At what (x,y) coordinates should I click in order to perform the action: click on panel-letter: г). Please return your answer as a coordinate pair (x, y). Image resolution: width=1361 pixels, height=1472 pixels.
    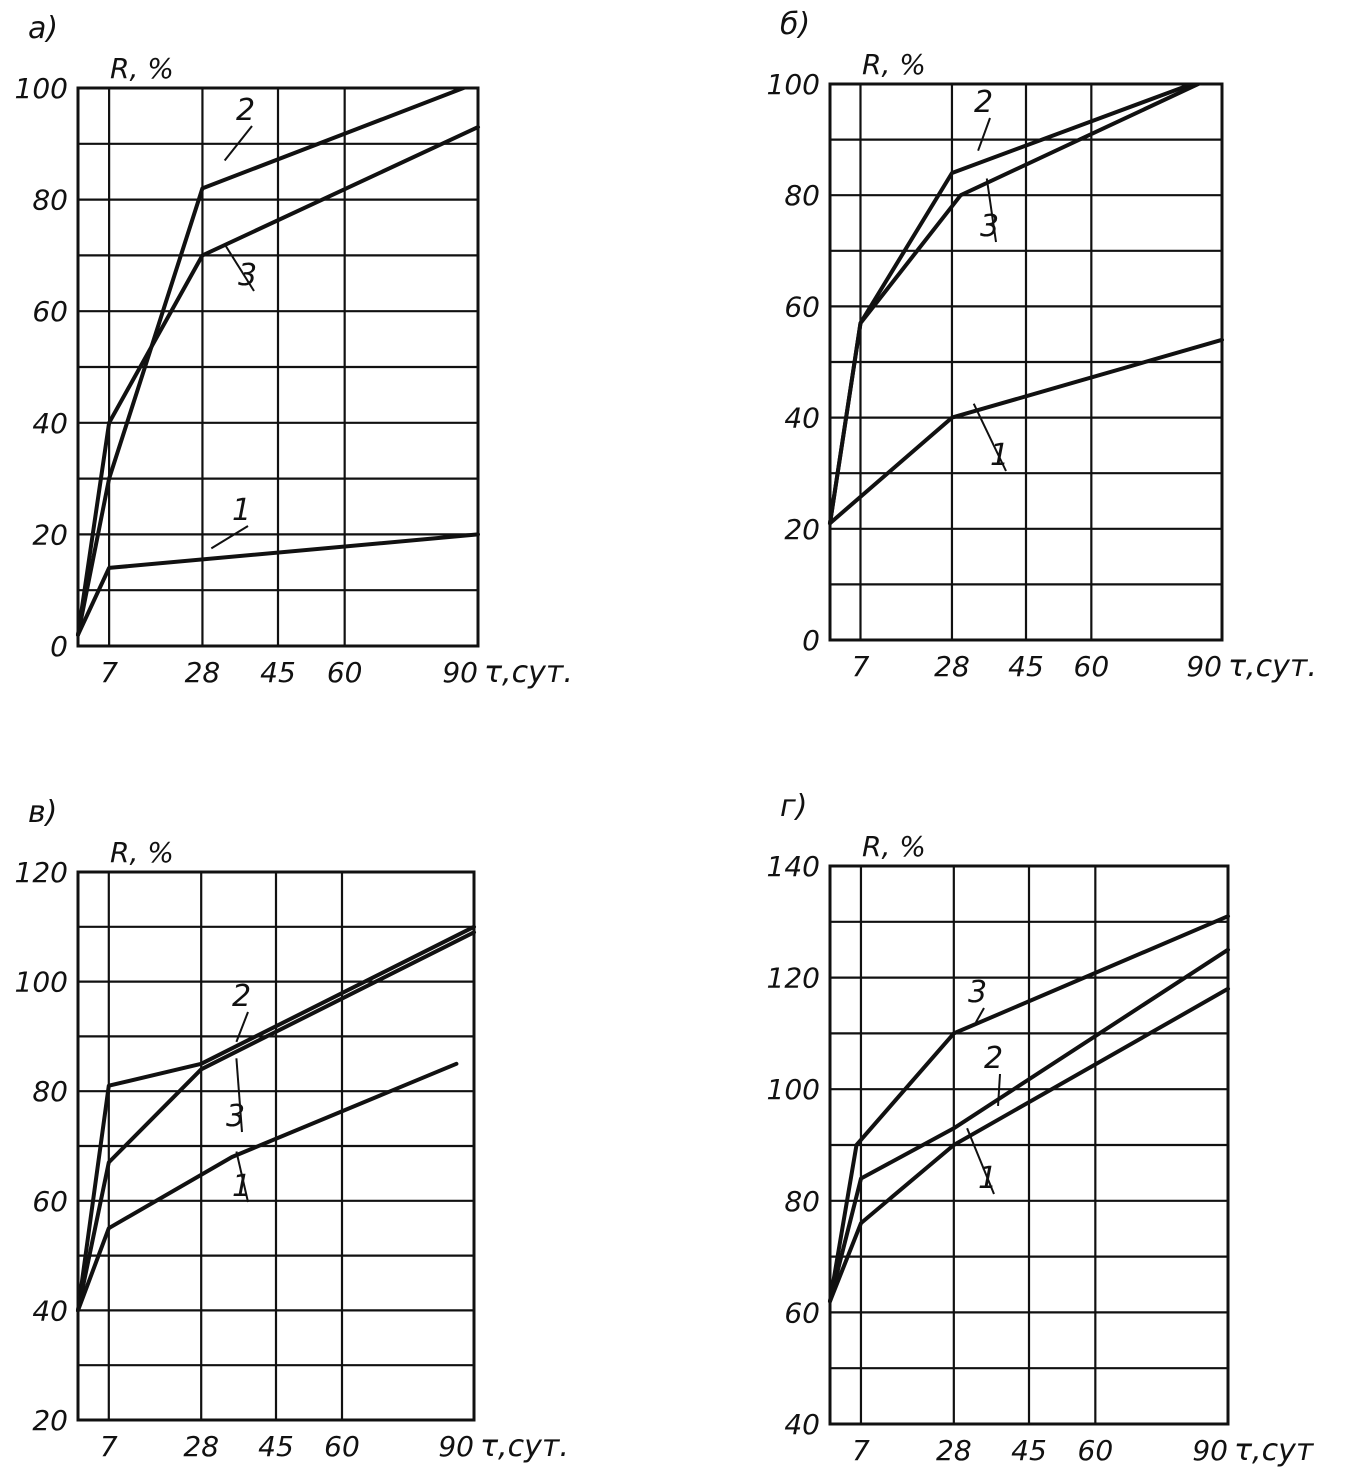
    Looking at the image, I should click on (793, 806).